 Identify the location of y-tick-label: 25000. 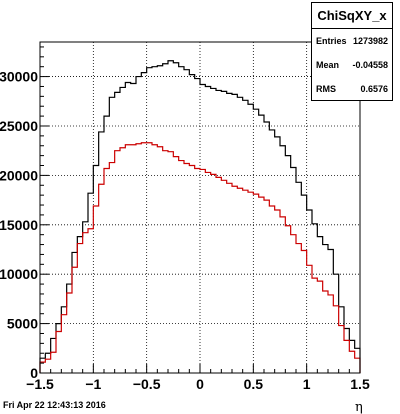
(19, 126).